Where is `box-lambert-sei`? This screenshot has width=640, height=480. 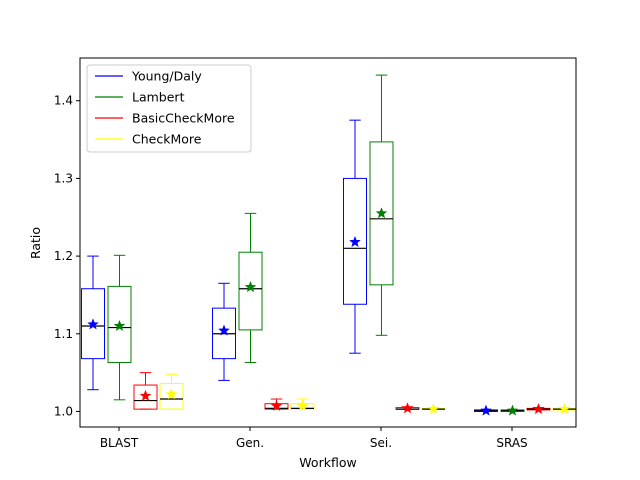 box-lambert-sei is located at coordinates (381, 205).